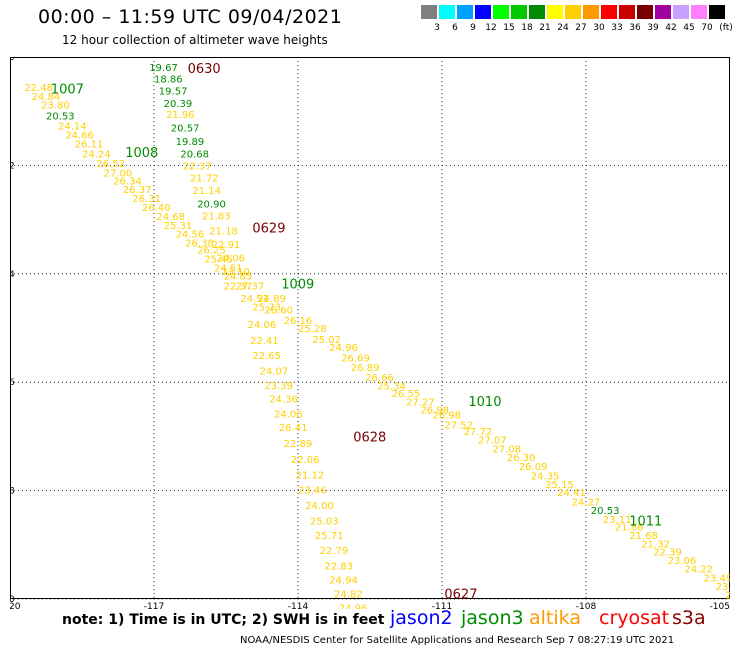  I want to click on wave-height-point: 19.57, so click(173, 92).